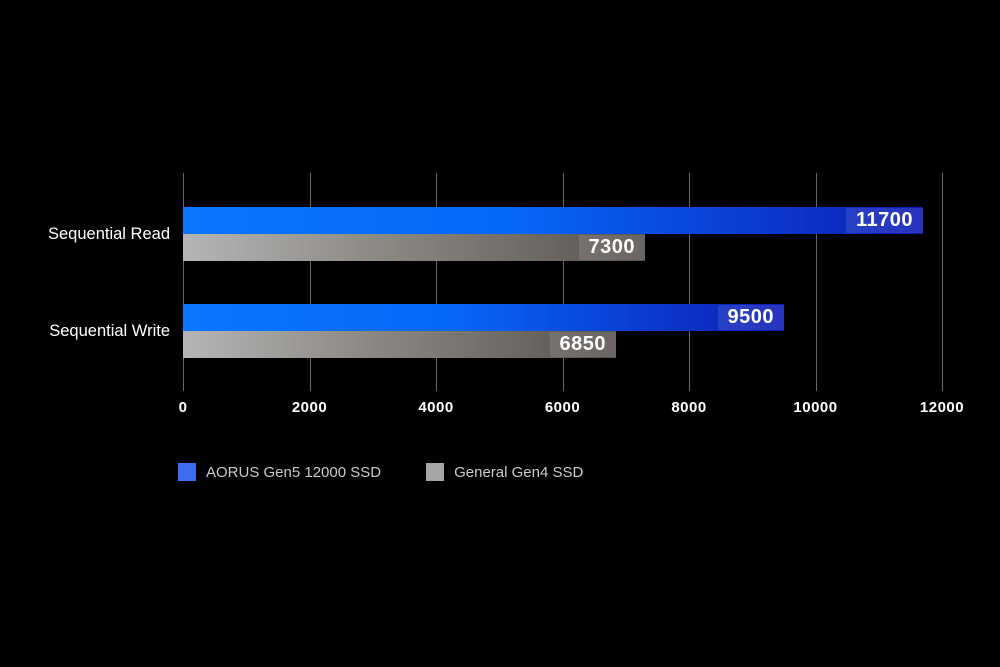 The width and height of the screenshot is (1000, 667). I want to click on x-tick-label-6000: 6000, so click(562, 407).